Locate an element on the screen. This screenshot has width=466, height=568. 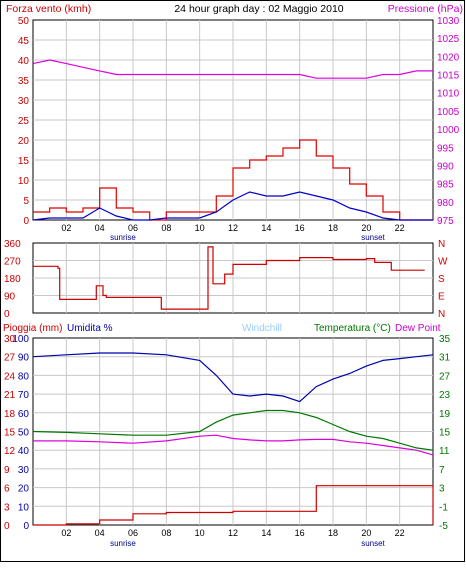
temperature-y-tick: 19 is located at coordinates (445, 414).